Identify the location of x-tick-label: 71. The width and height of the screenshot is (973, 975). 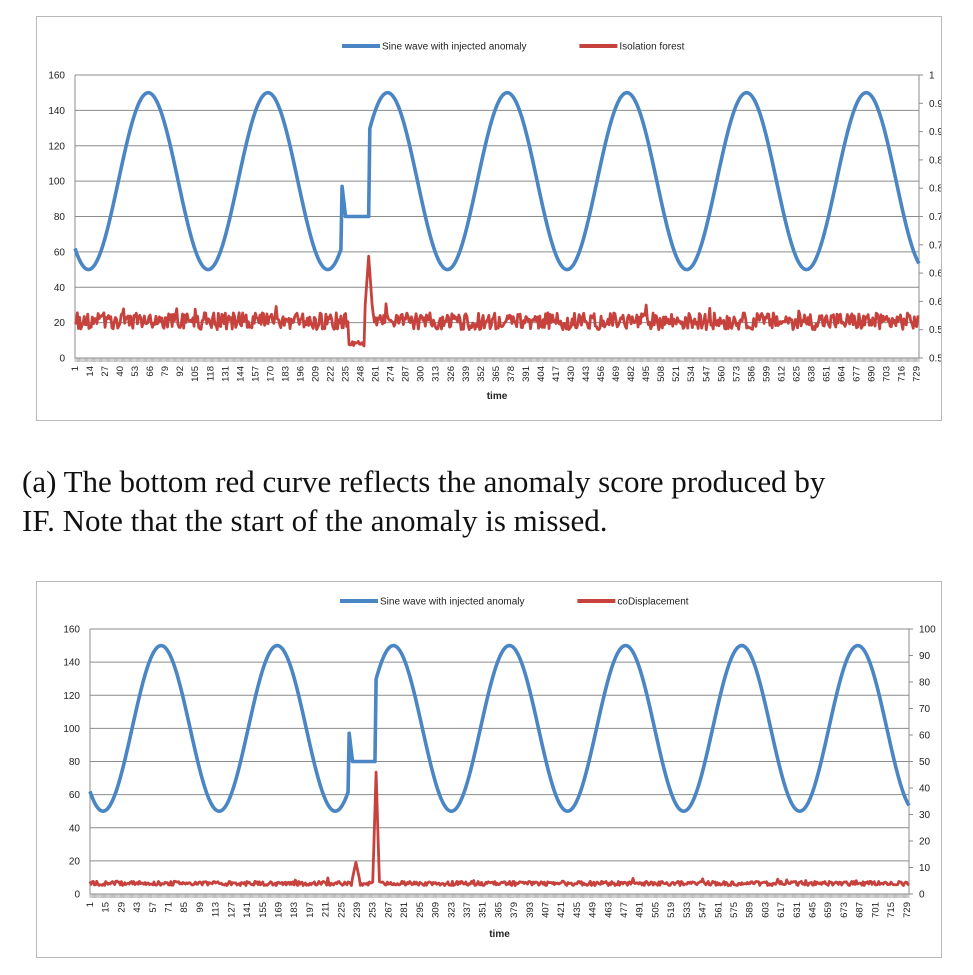
(169, 907).